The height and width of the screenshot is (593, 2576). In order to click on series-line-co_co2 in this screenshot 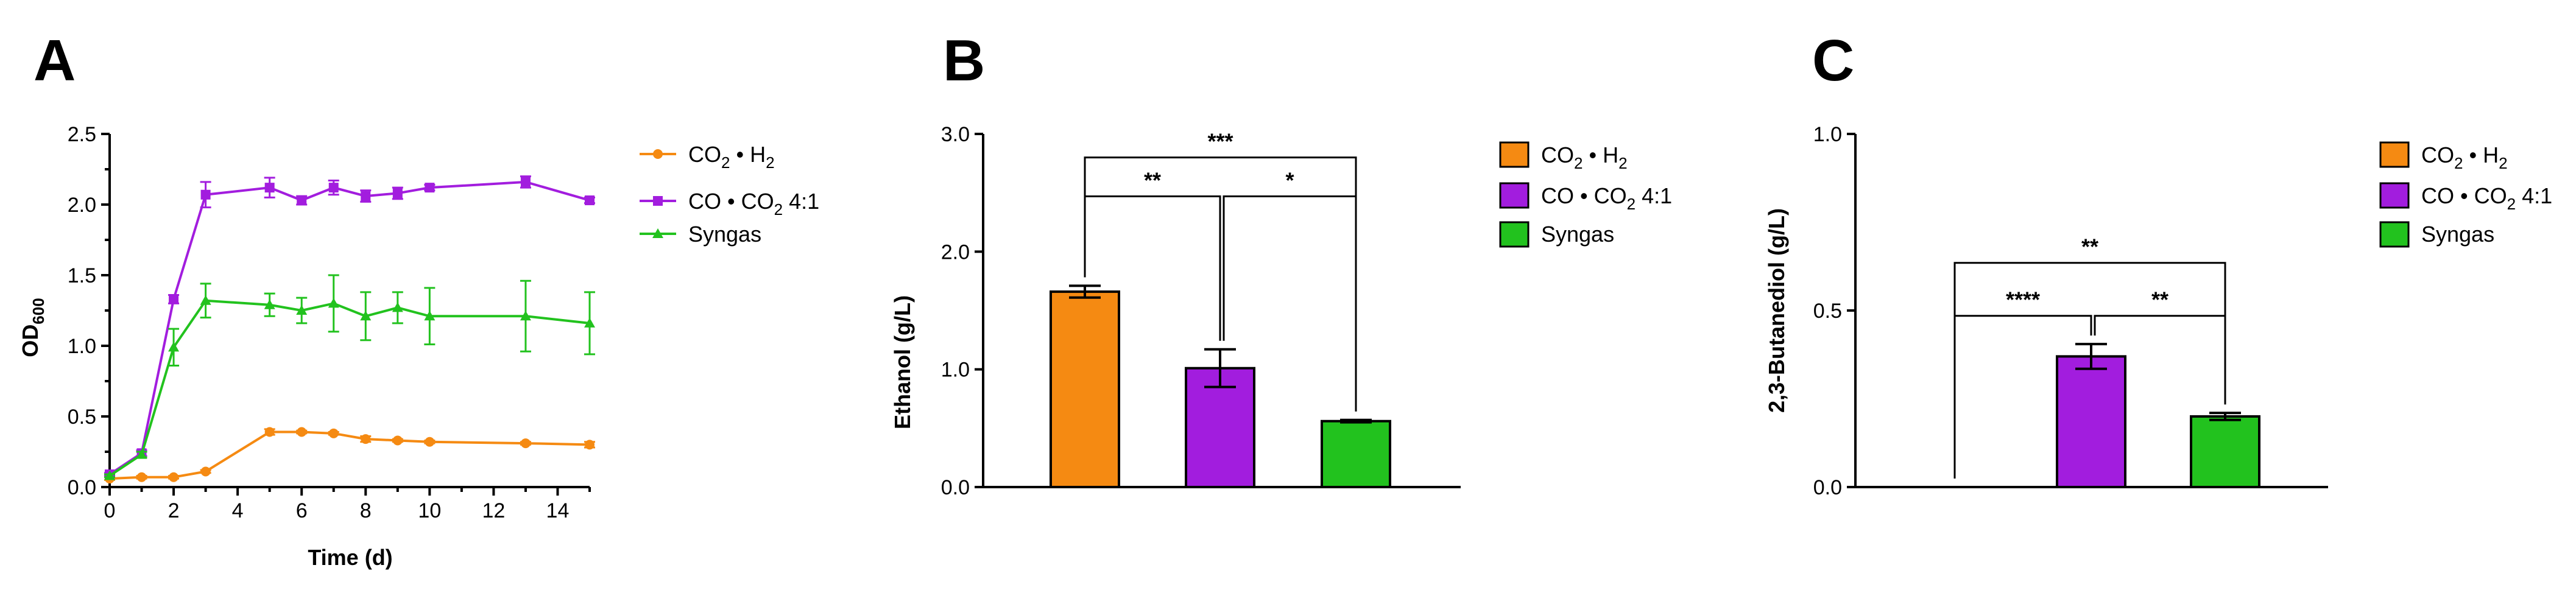, I will do `click(349, 327)`.